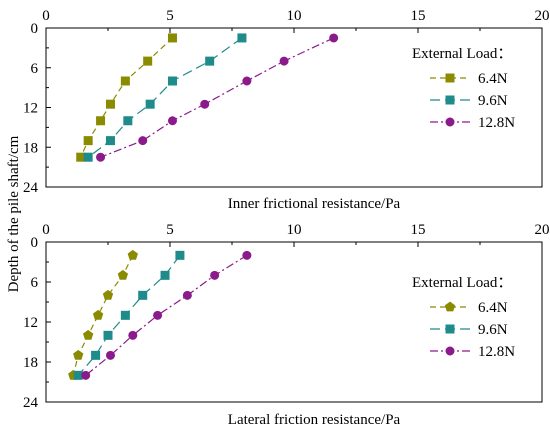  I want to click on x-axis-title: Inner frictional resistance/Pa, so click(314, 204).